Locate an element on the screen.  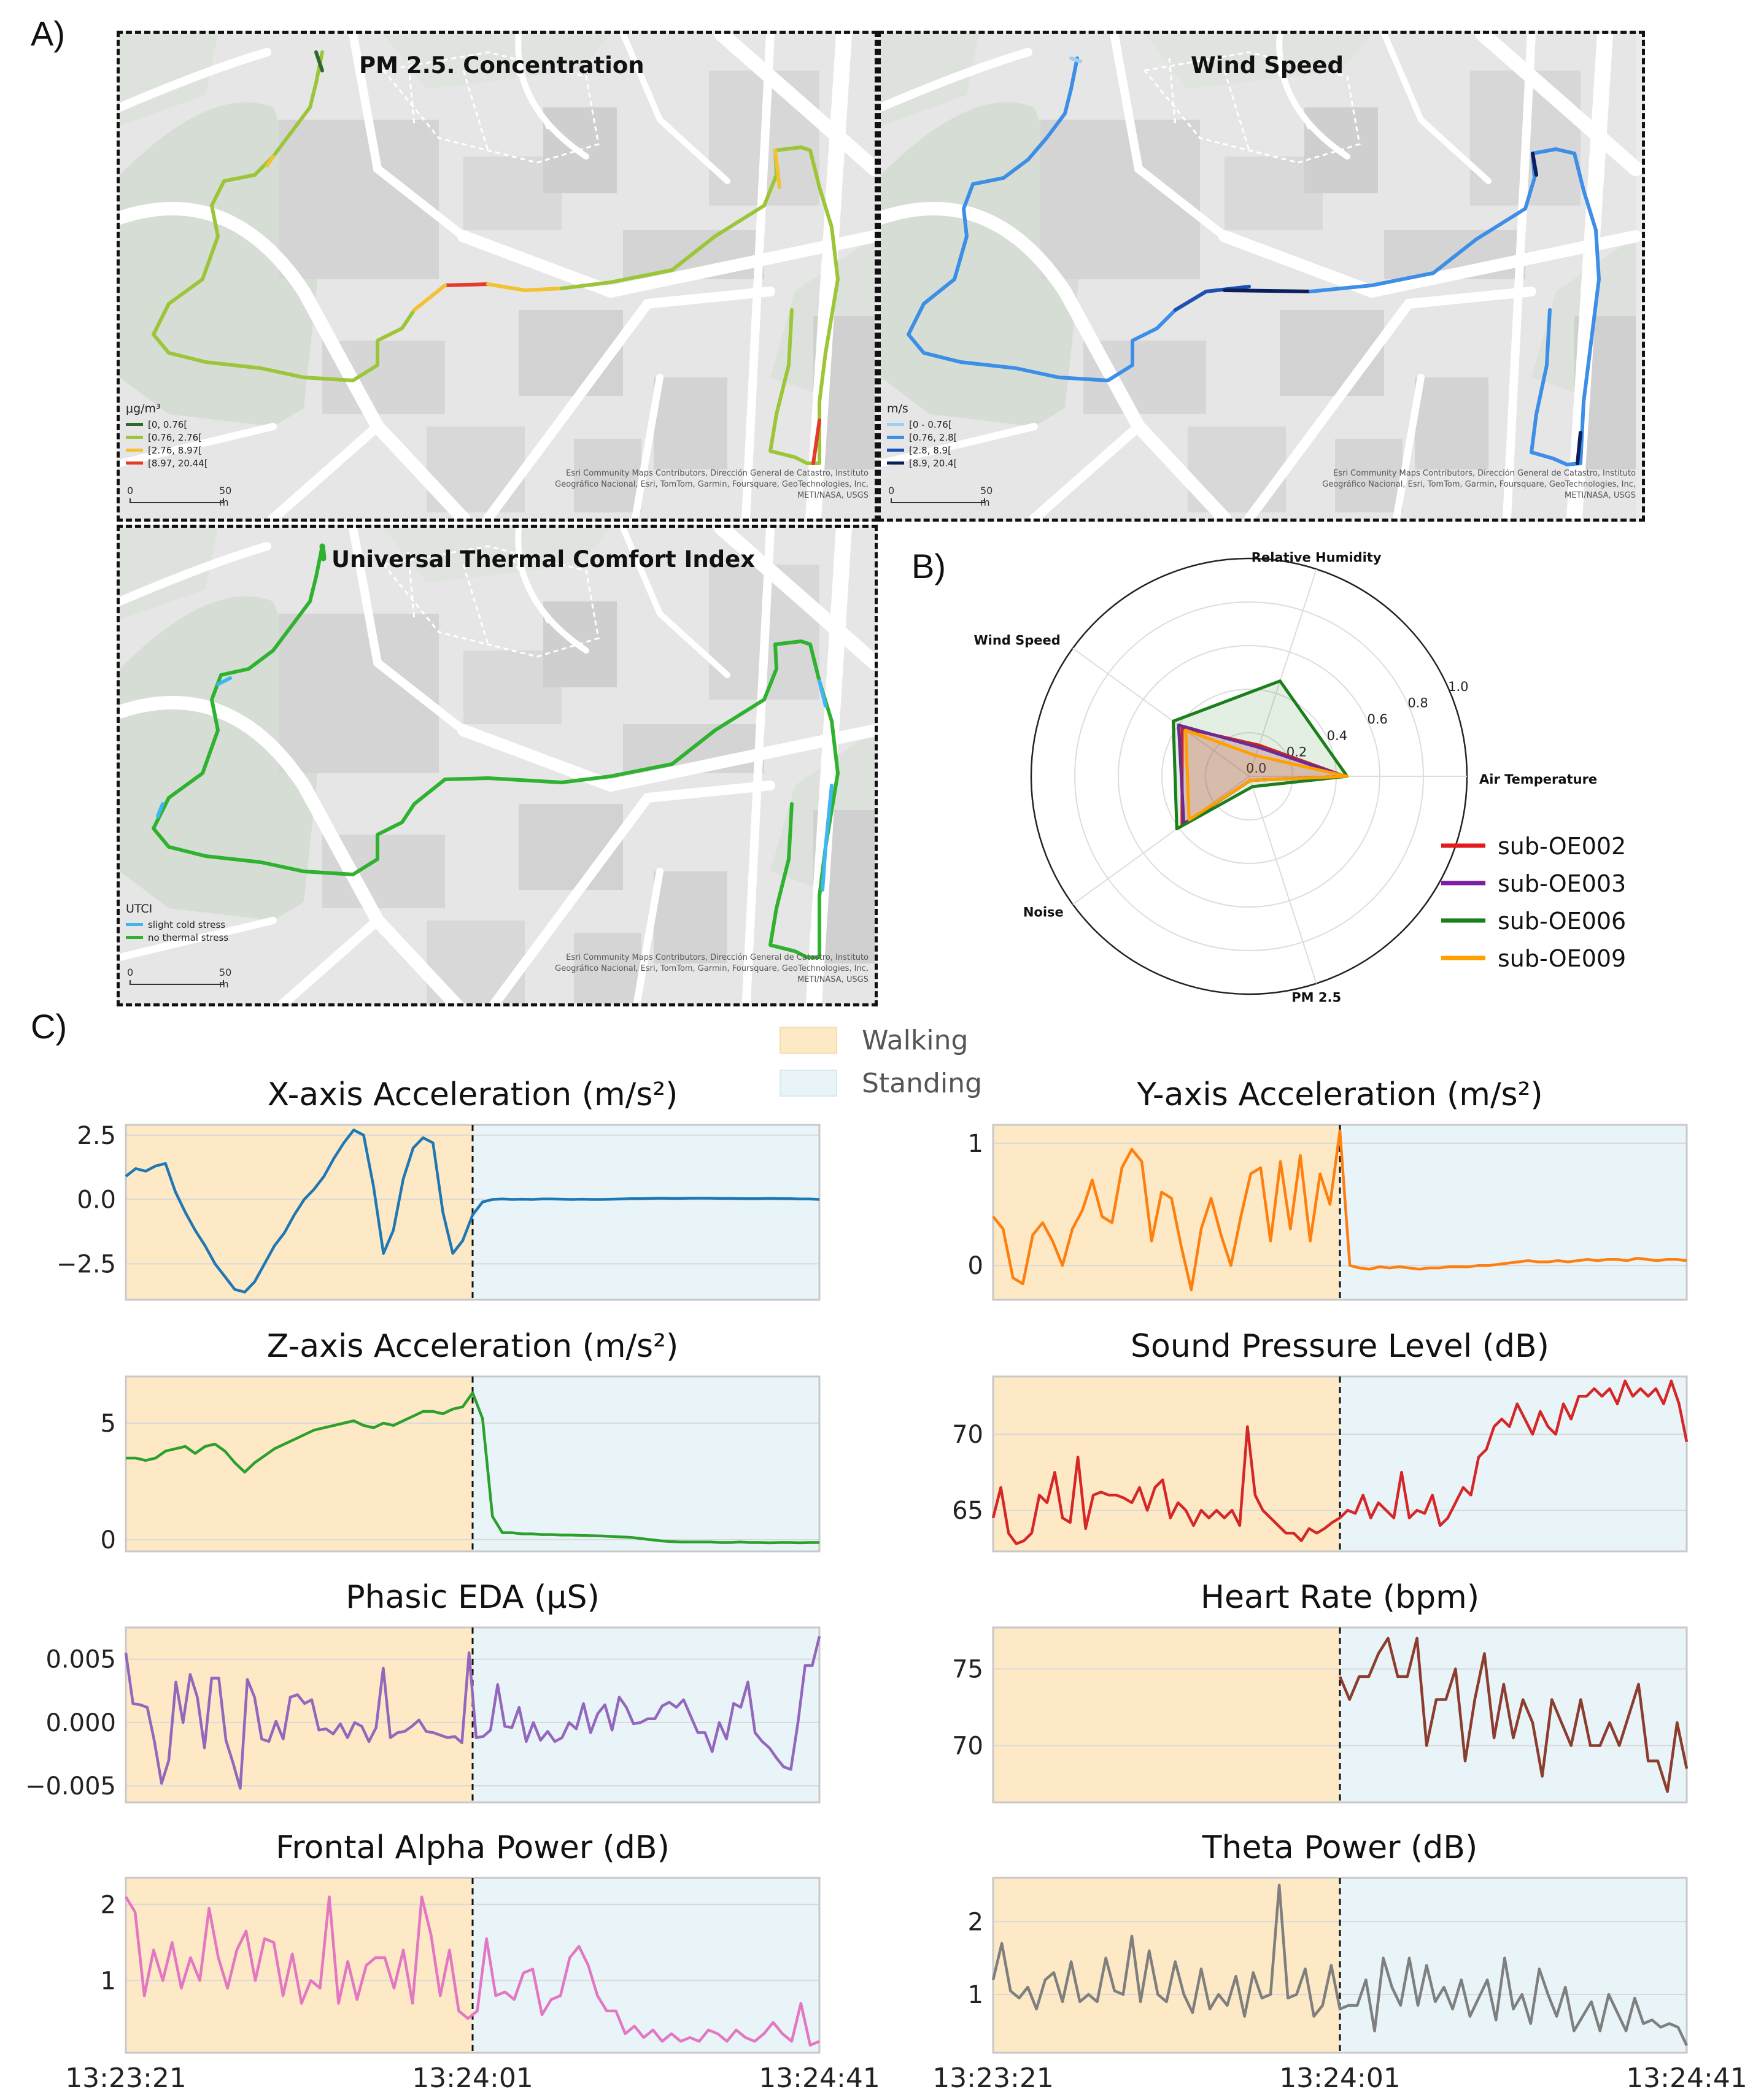
y-tick-label: 75 is located at coordinates (967, 1670).